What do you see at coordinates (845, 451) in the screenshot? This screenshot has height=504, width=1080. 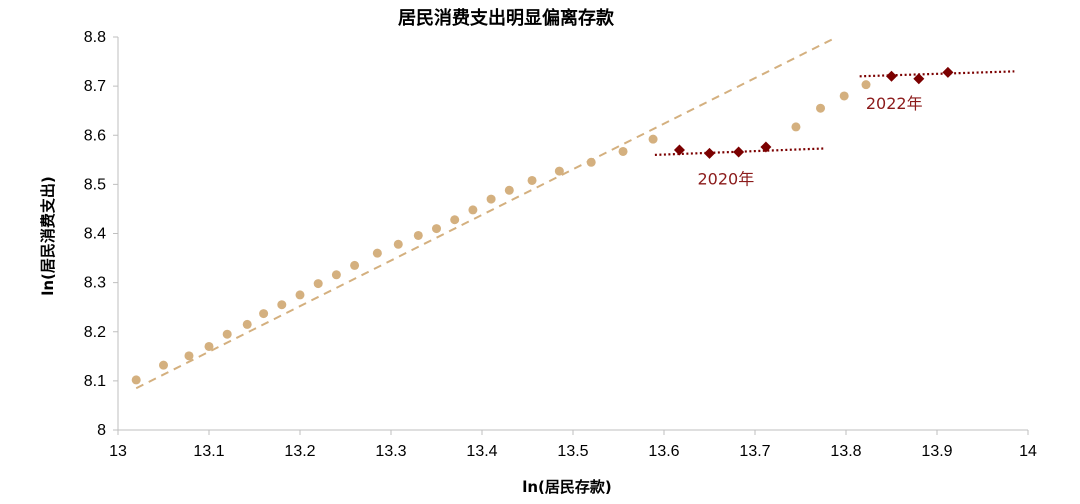 I see `x-tick-label: 13.8` at bounding box center [845, 451].